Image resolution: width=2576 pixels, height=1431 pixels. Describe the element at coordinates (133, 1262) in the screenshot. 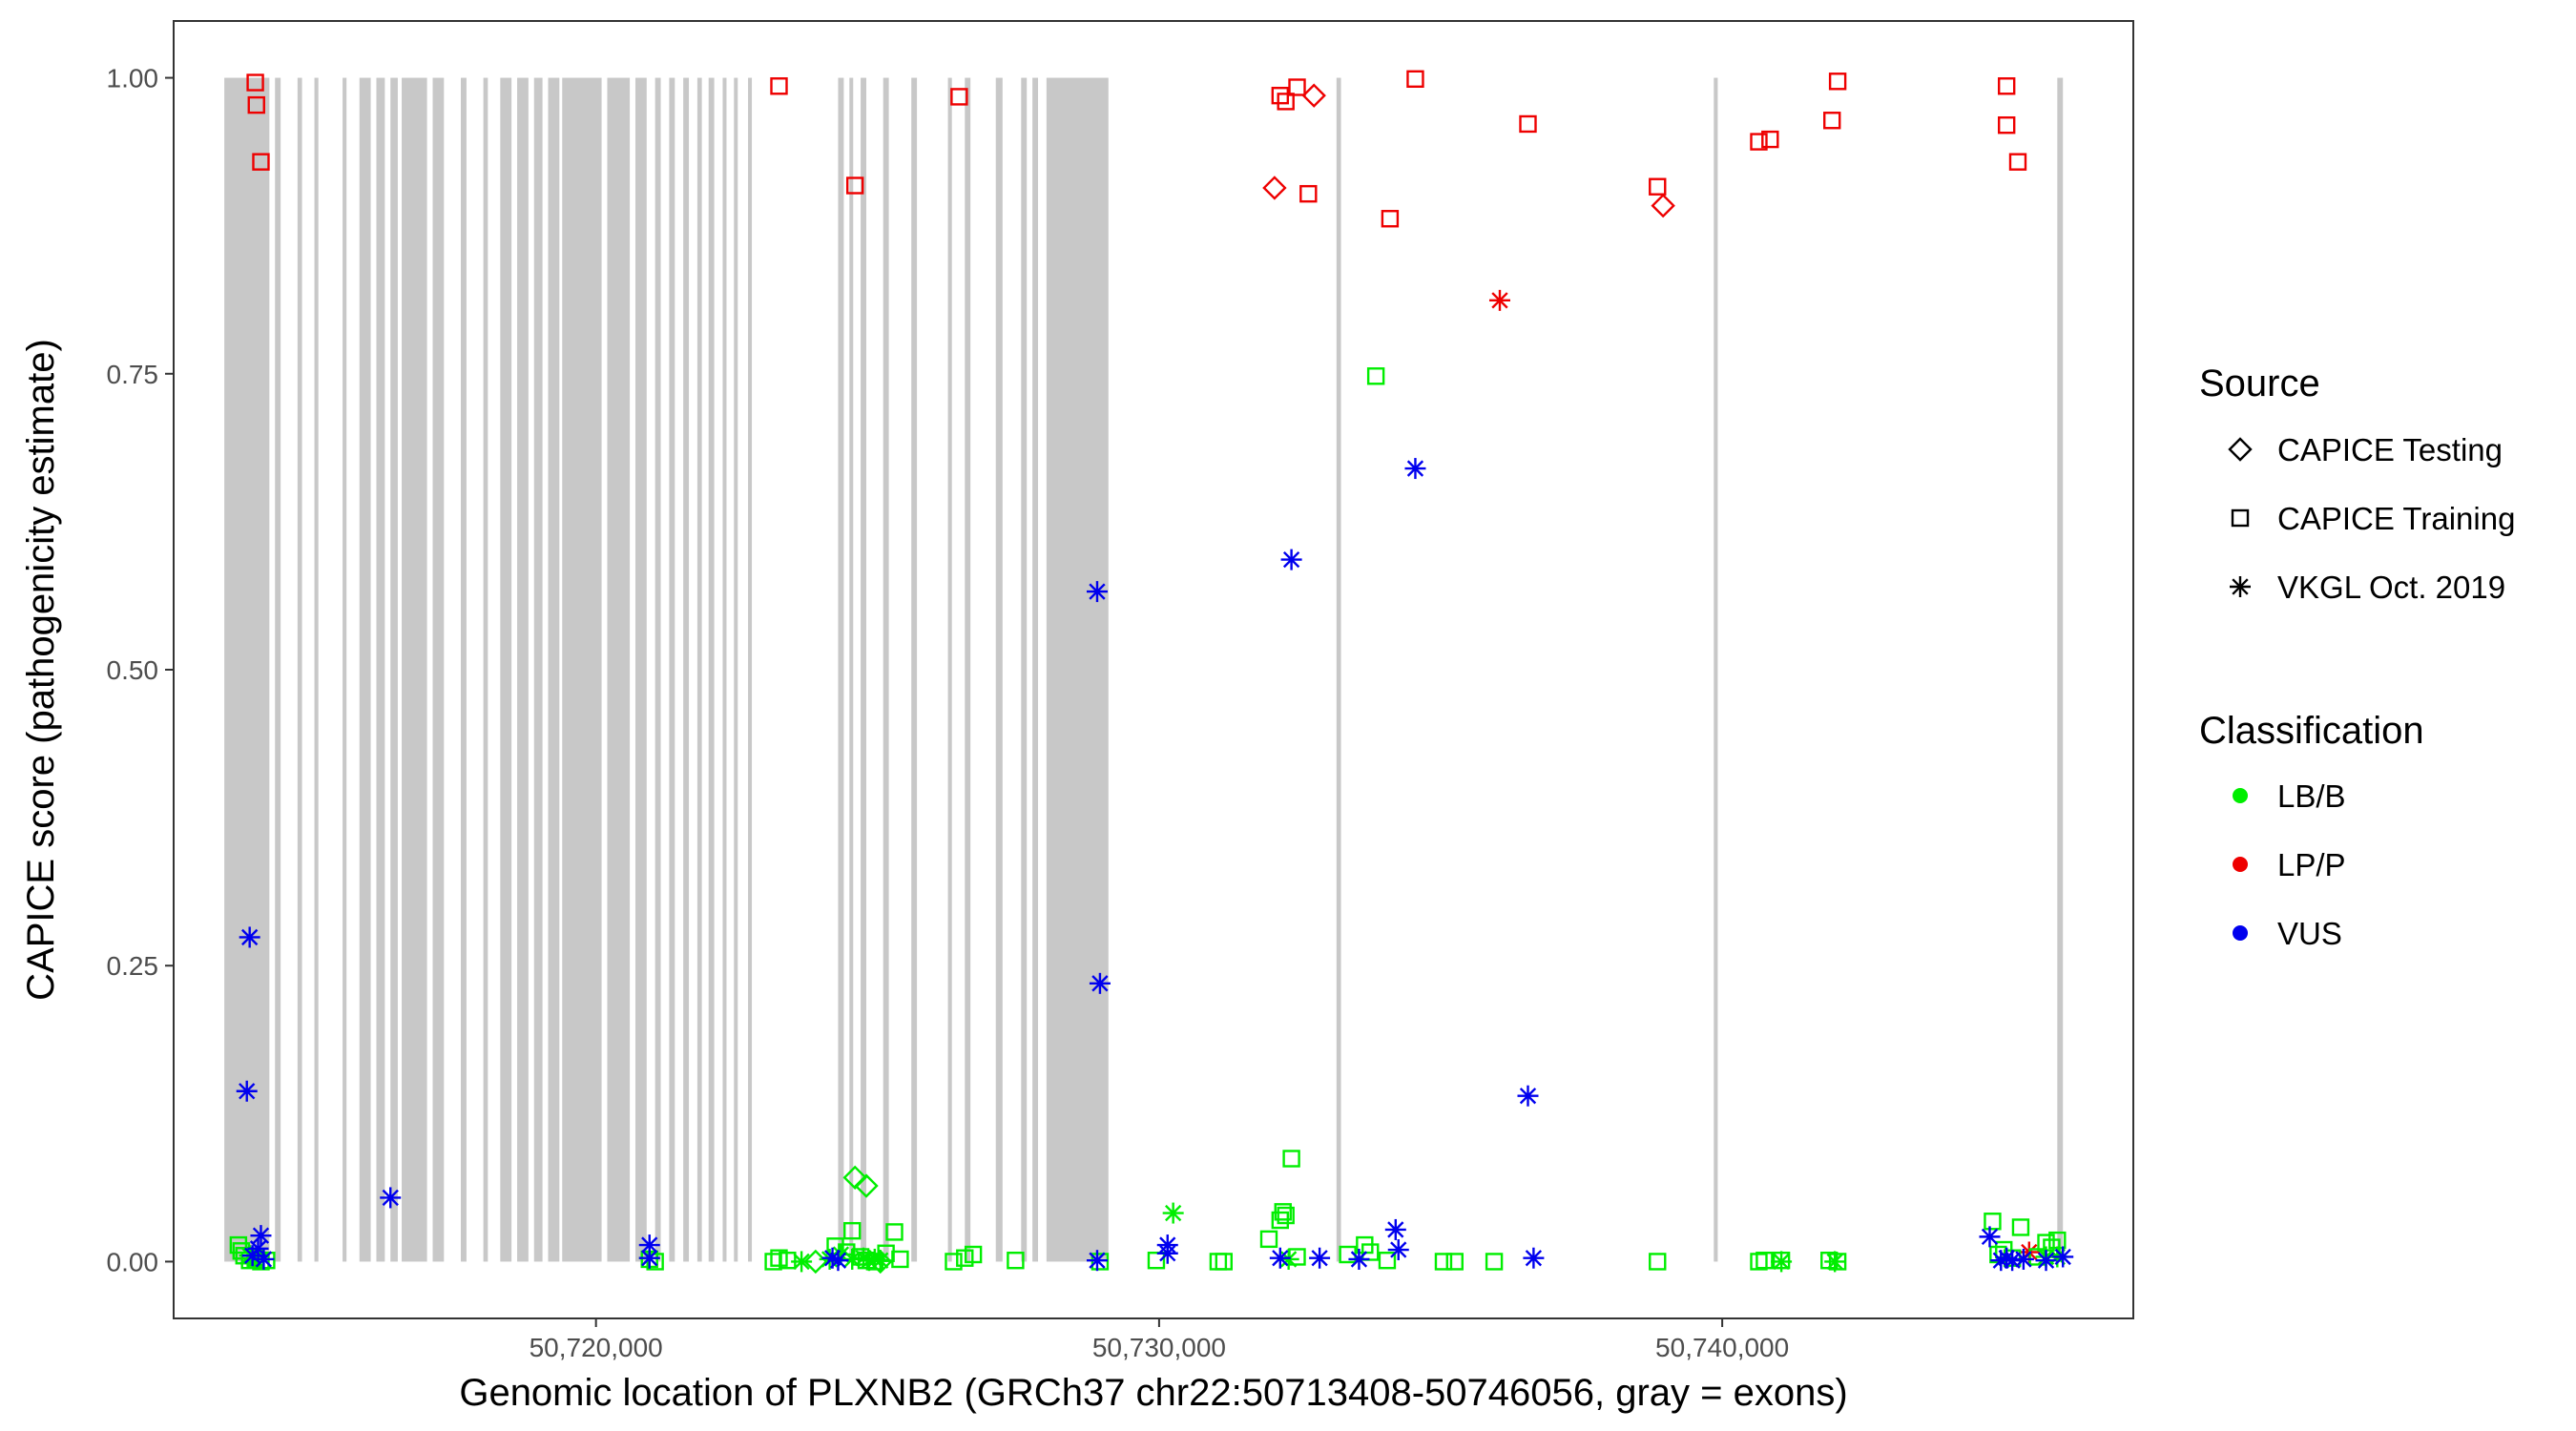

I see `y-tick-label: 0.00` at that location.